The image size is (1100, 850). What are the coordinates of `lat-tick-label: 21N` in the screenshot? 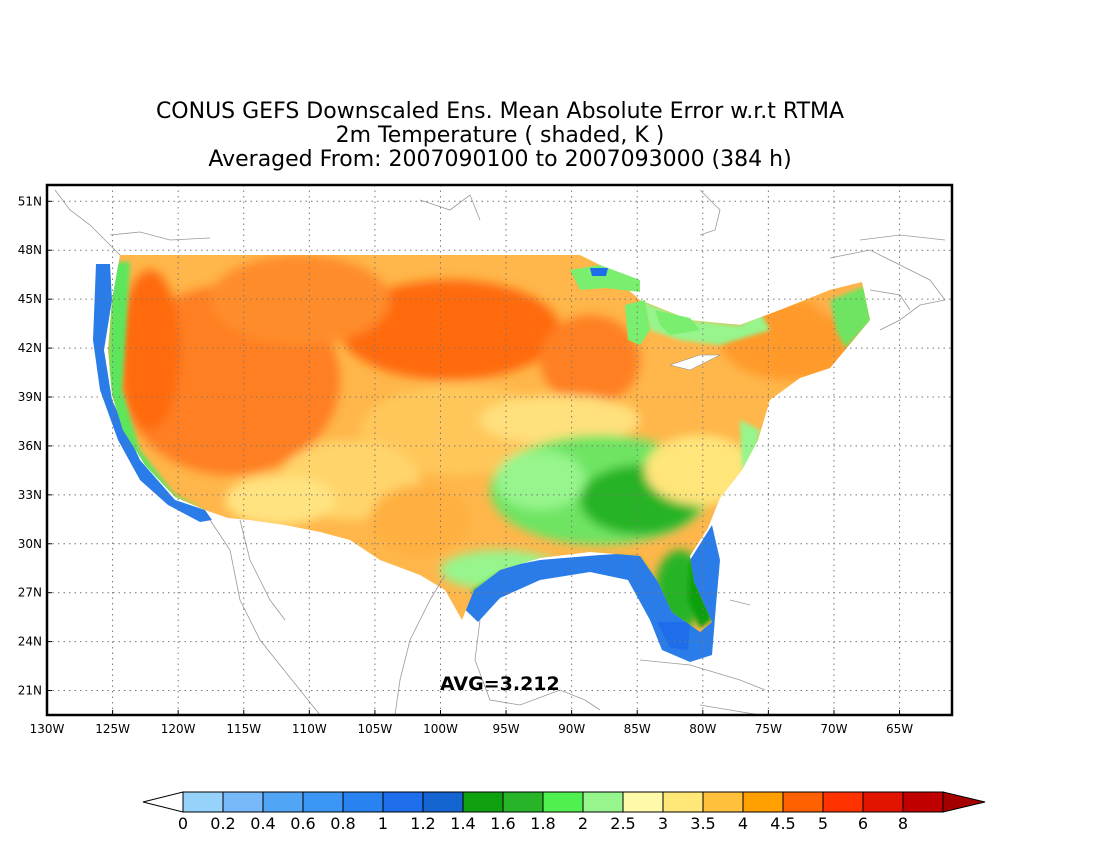 It's located at (30, 691).